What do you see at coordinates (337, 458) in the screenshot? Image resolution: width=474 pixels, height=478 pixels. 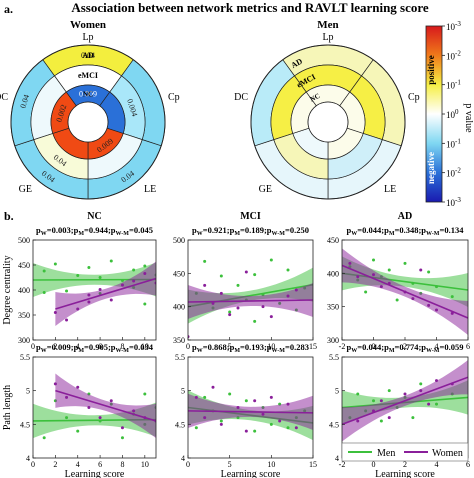 I see `panel-ad-path-length-ytick-label-0: 4` at bounding box center [337, 458].